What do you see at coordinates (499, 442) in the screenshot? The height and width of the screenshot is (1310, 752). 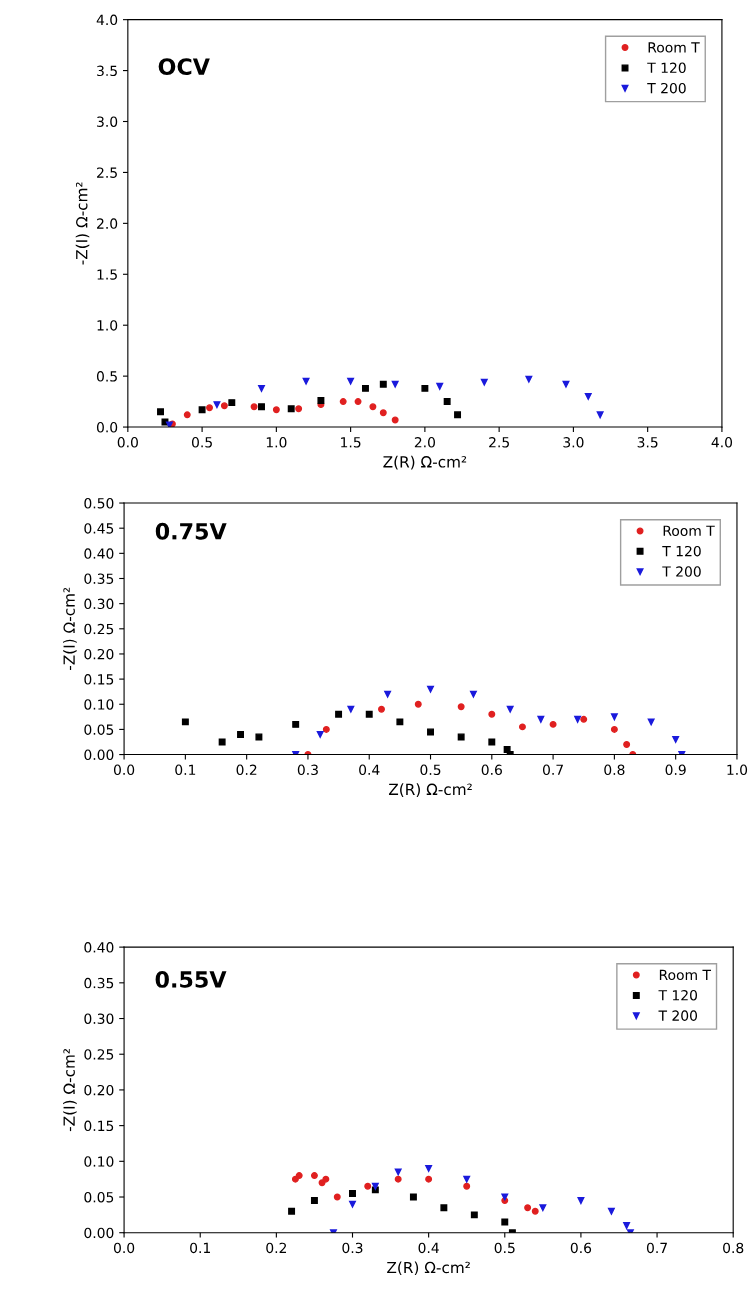 I see `x-tick-label: 2.5` at bounding box center [499, 442].